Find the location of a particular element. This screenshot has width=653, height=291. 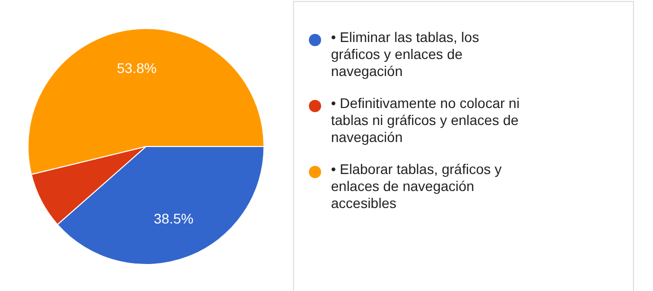

data-label: 53.8% is located at coordinates (136, 68).